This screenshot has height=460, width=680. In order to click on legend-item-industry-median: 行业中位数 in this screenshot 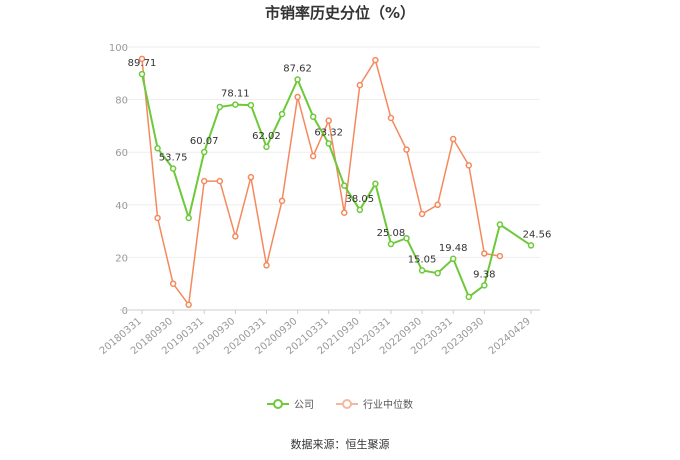, I will do `click(374, 403)`.